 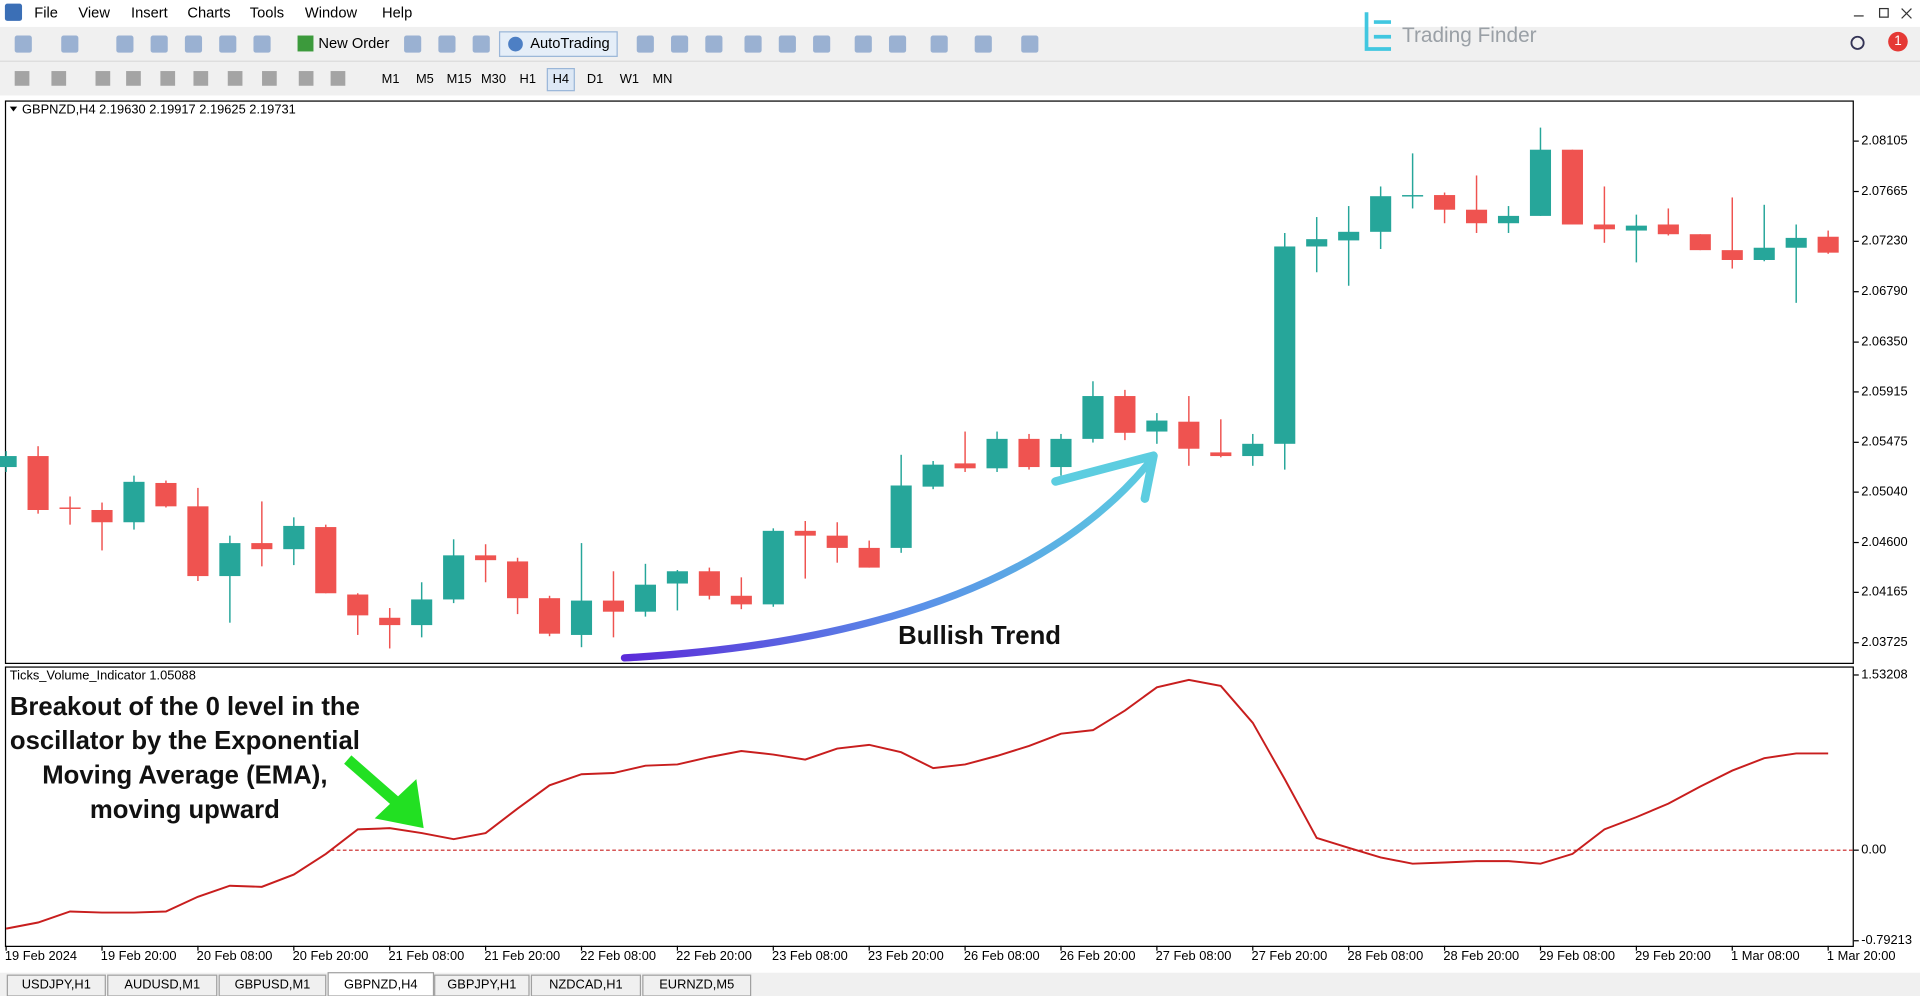 I want to click on x-tick-label: 27 Feb 20:00, so click(x=1290, y=955).